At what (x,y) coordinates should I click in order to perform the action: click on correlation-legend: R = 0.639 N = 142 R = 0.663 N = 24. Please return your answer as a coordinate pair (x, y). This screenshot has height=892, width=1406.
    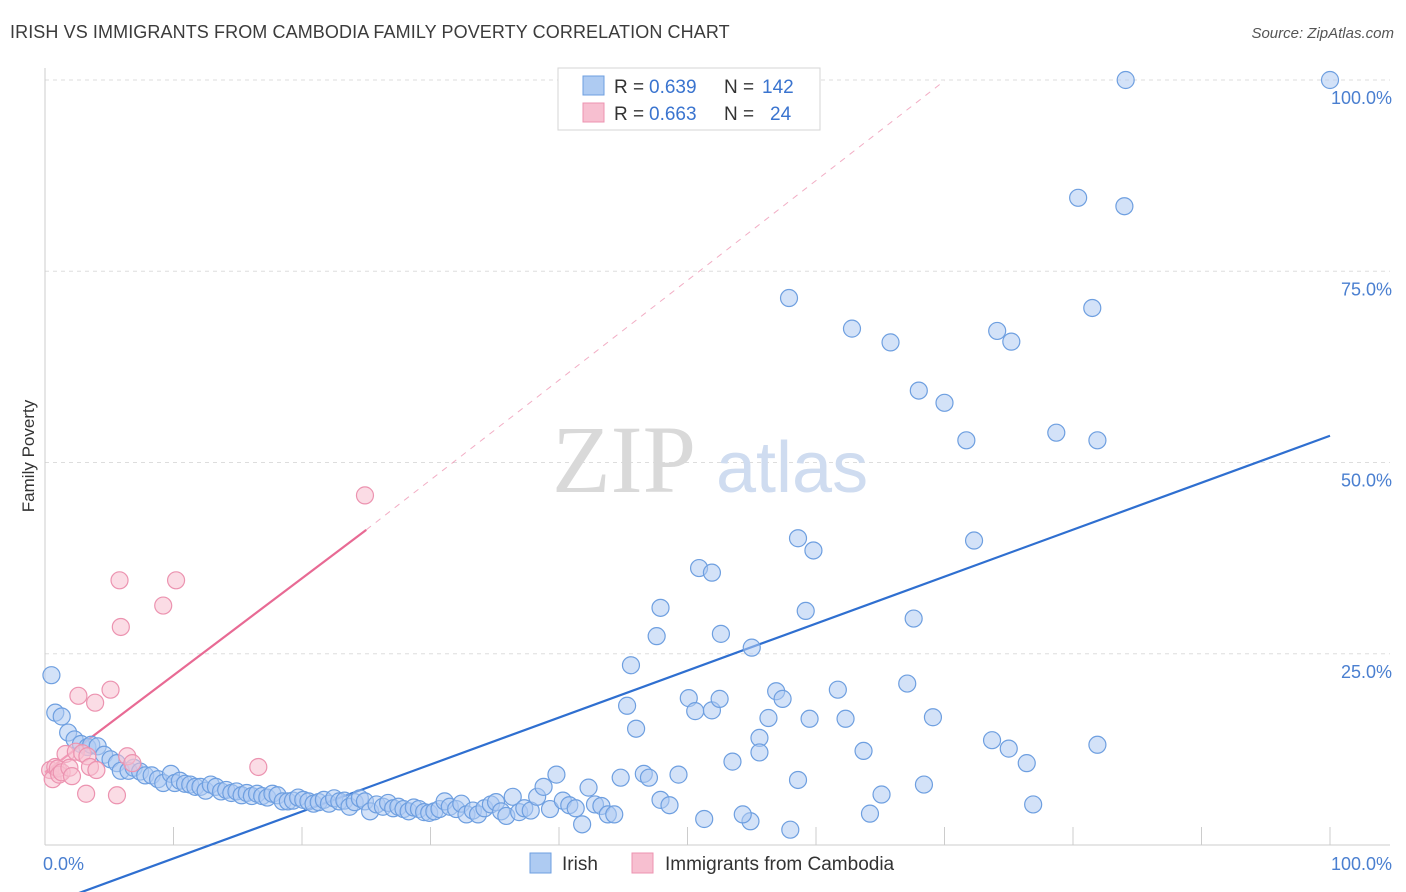
    Looking at the image, I should click on (689, 99).